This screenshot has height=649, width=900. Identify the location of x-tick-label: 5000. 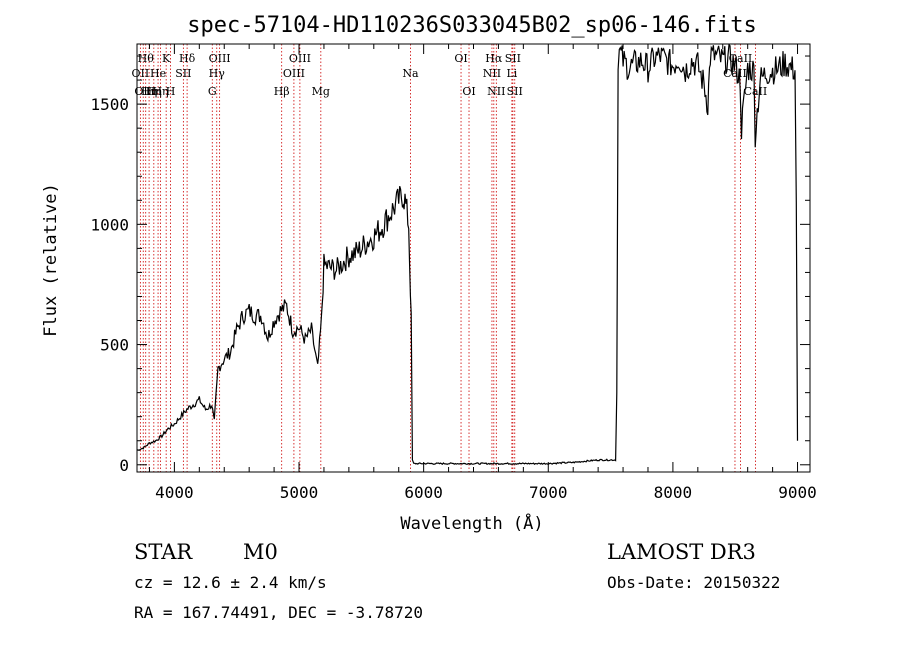
(299, 492).